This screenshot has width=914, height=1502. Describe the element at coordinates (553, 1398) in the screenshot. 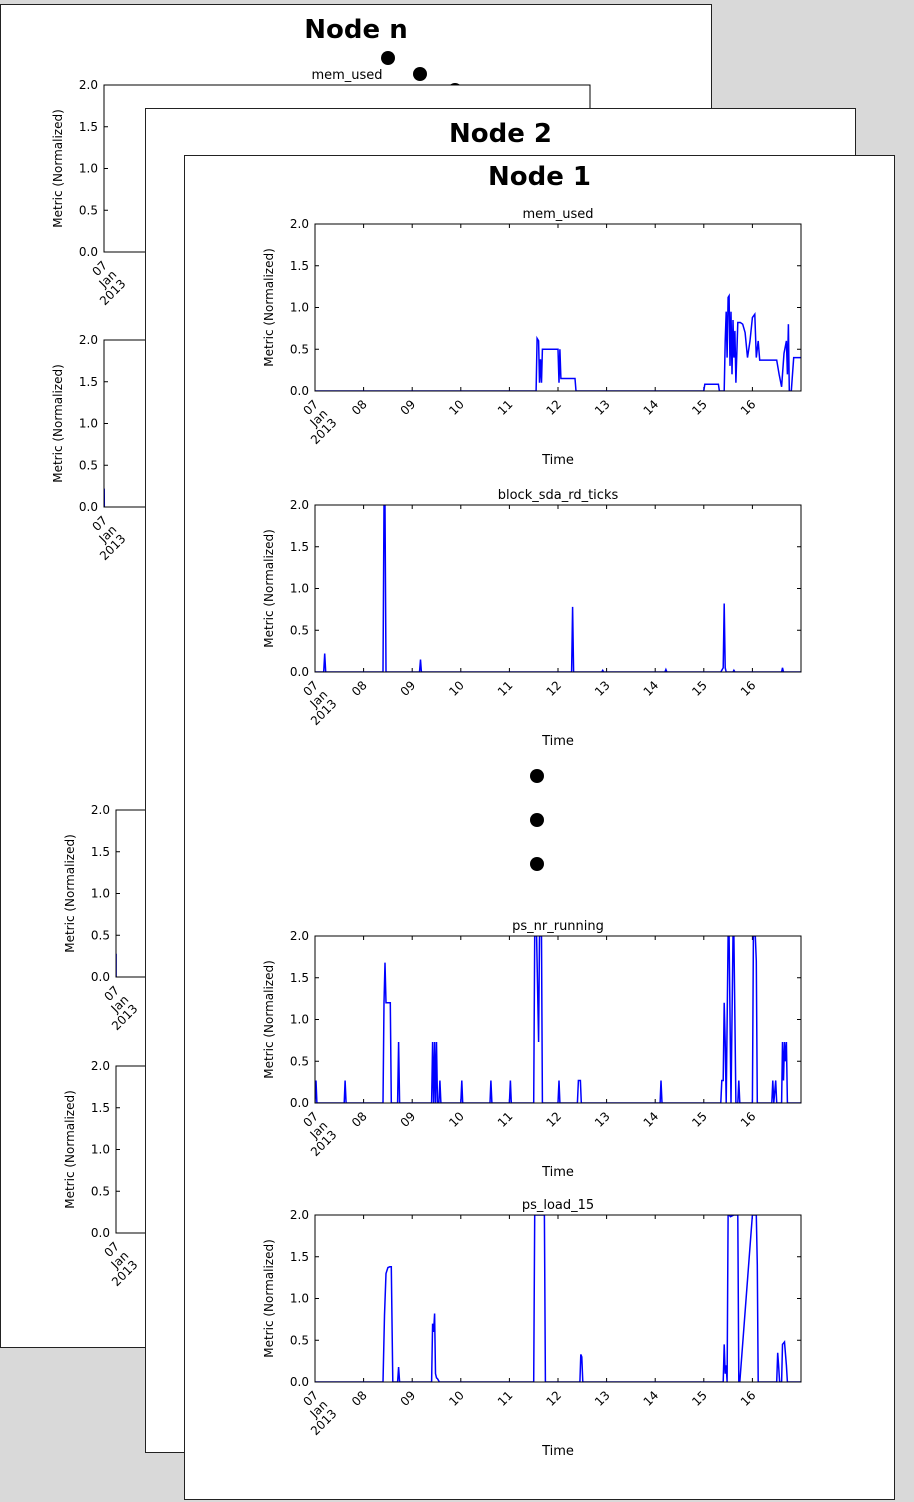

I see `x-tick-label: 12` at that location.